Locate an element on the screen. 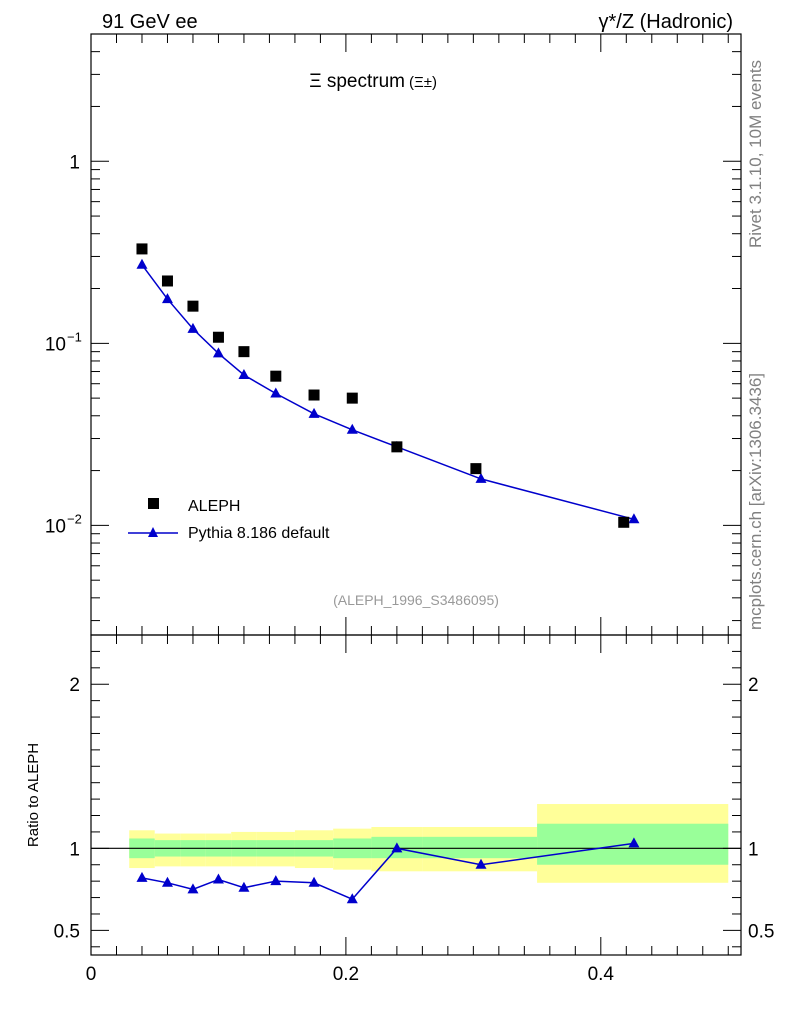 The image size is (786, 1024). analysis-reference: (ALEPH_1996_S3486095) is located at coordinates (416, 600).